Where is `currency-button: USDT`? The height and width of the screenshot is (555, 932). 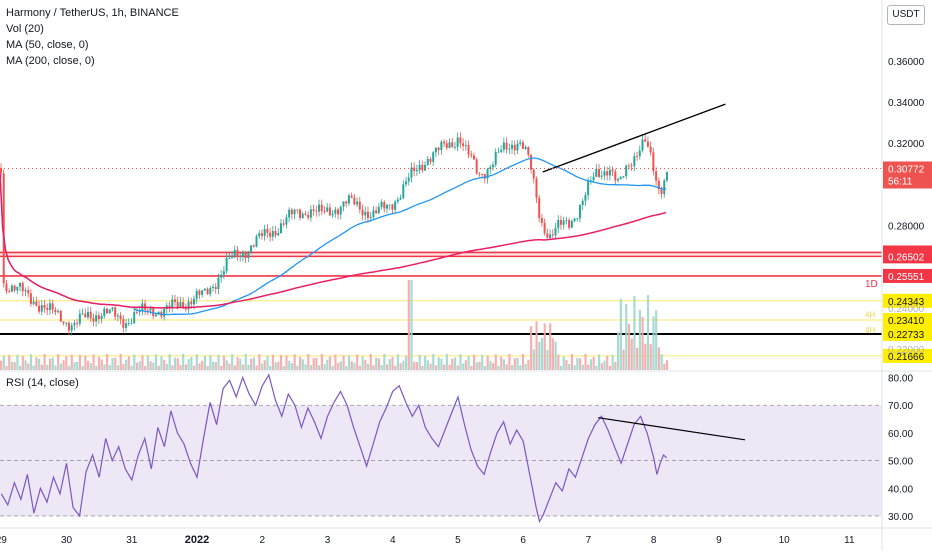
currency-button: USDT is located at coordinates (906, 15).